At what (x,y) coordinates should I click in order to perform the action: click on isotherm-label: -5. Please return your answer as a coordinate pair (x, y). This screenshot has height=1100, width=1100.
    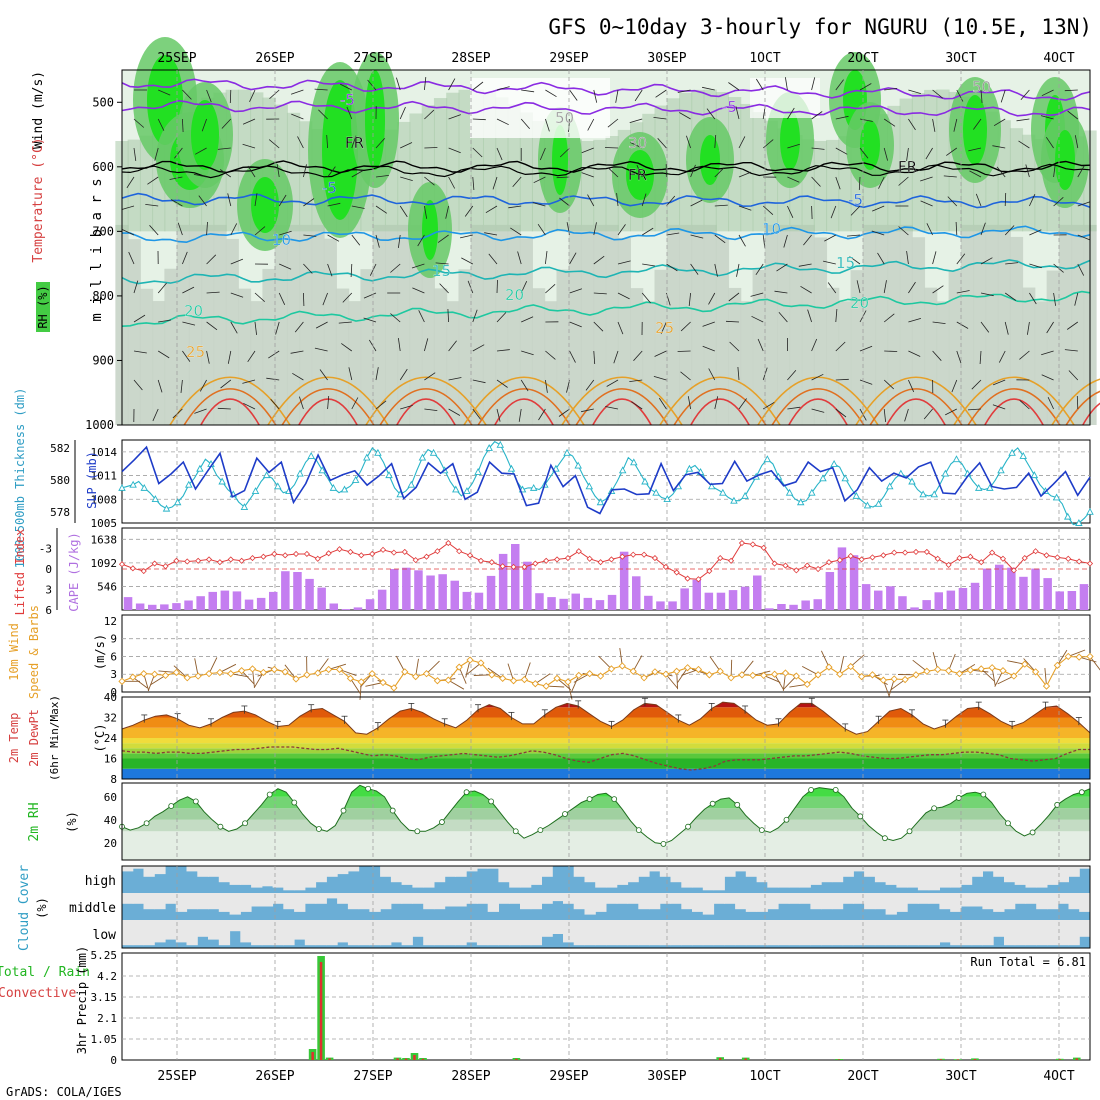
    Looking at the image, I should click on (329, 188).